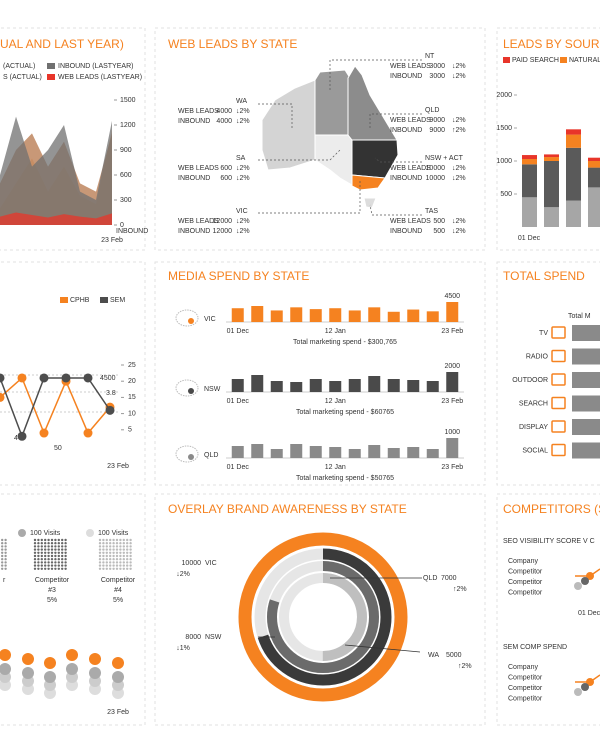  I want to click on legend-label: Company, so click(523, 561).